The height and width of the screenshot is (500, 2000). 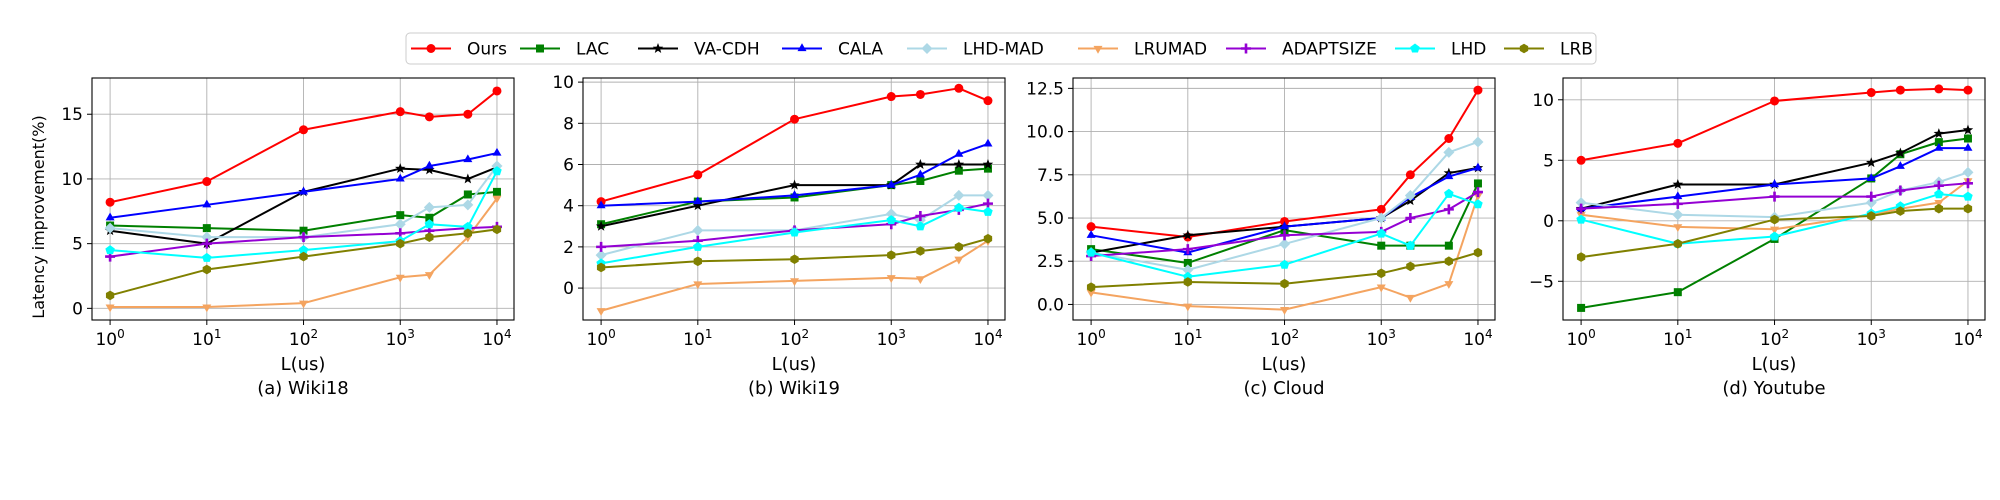 What do you see at coordinates (564, 50) in the screenshot?
I see `legend-item: LAC` at bounding box center [564, 50].